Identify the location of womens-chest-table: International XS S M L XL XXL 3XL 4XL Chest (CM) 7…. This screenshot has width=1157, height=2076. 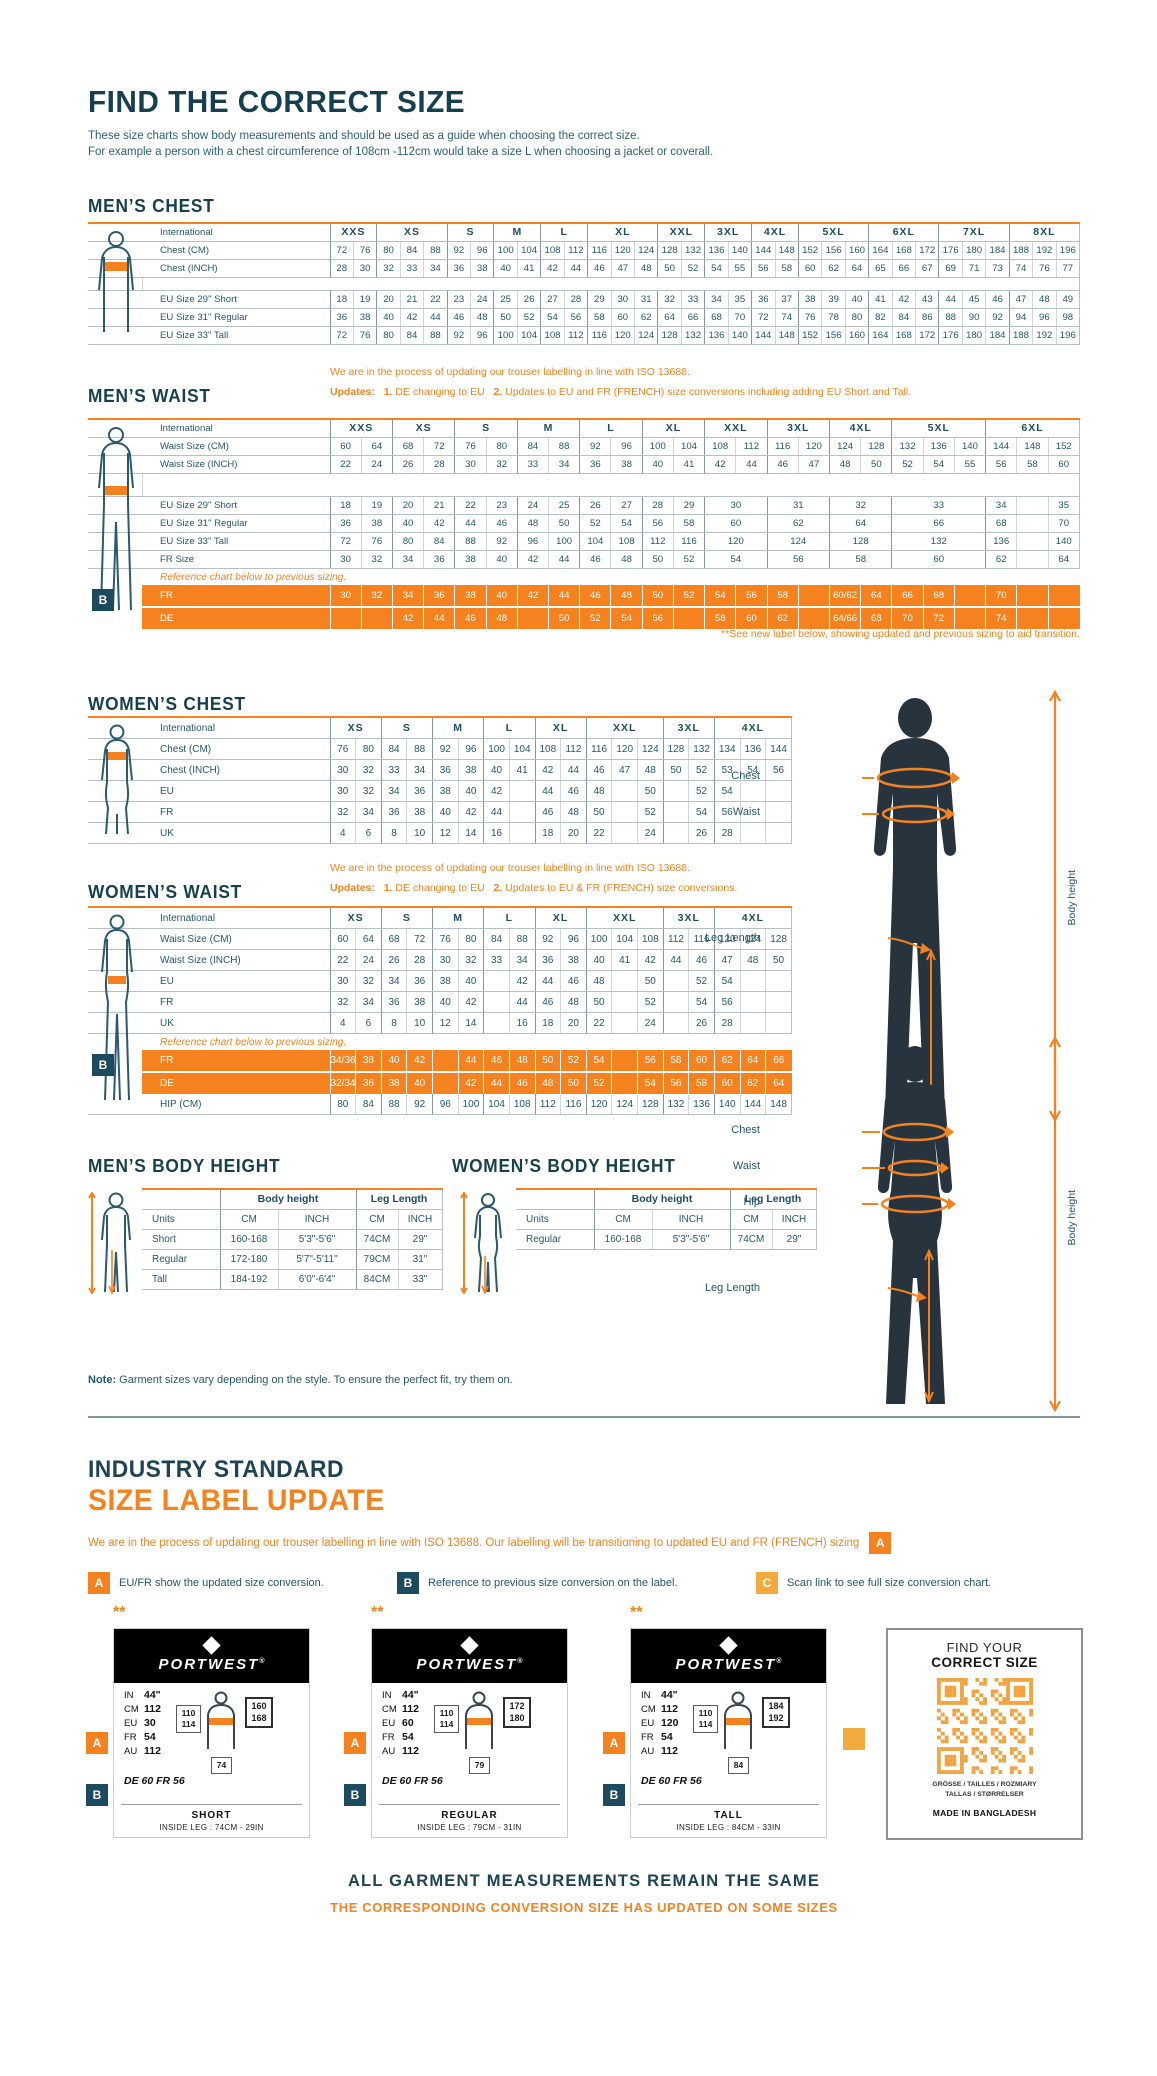
(440, 780).